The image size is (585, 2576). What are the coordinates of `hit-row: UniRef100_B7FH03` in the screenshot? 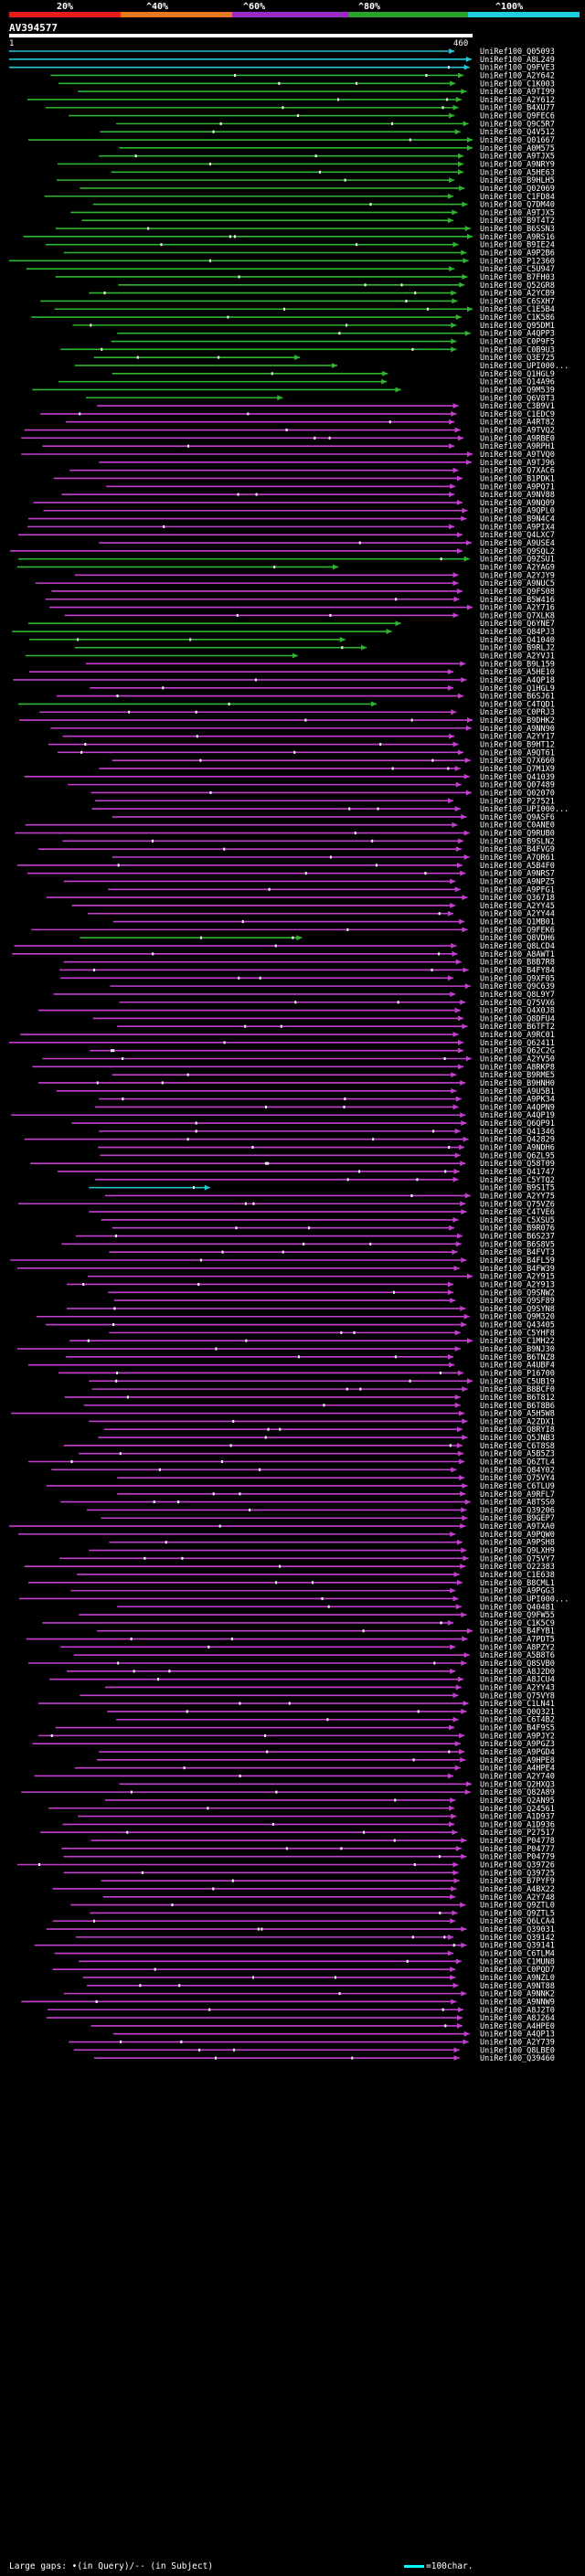 It's located at (305, 277).